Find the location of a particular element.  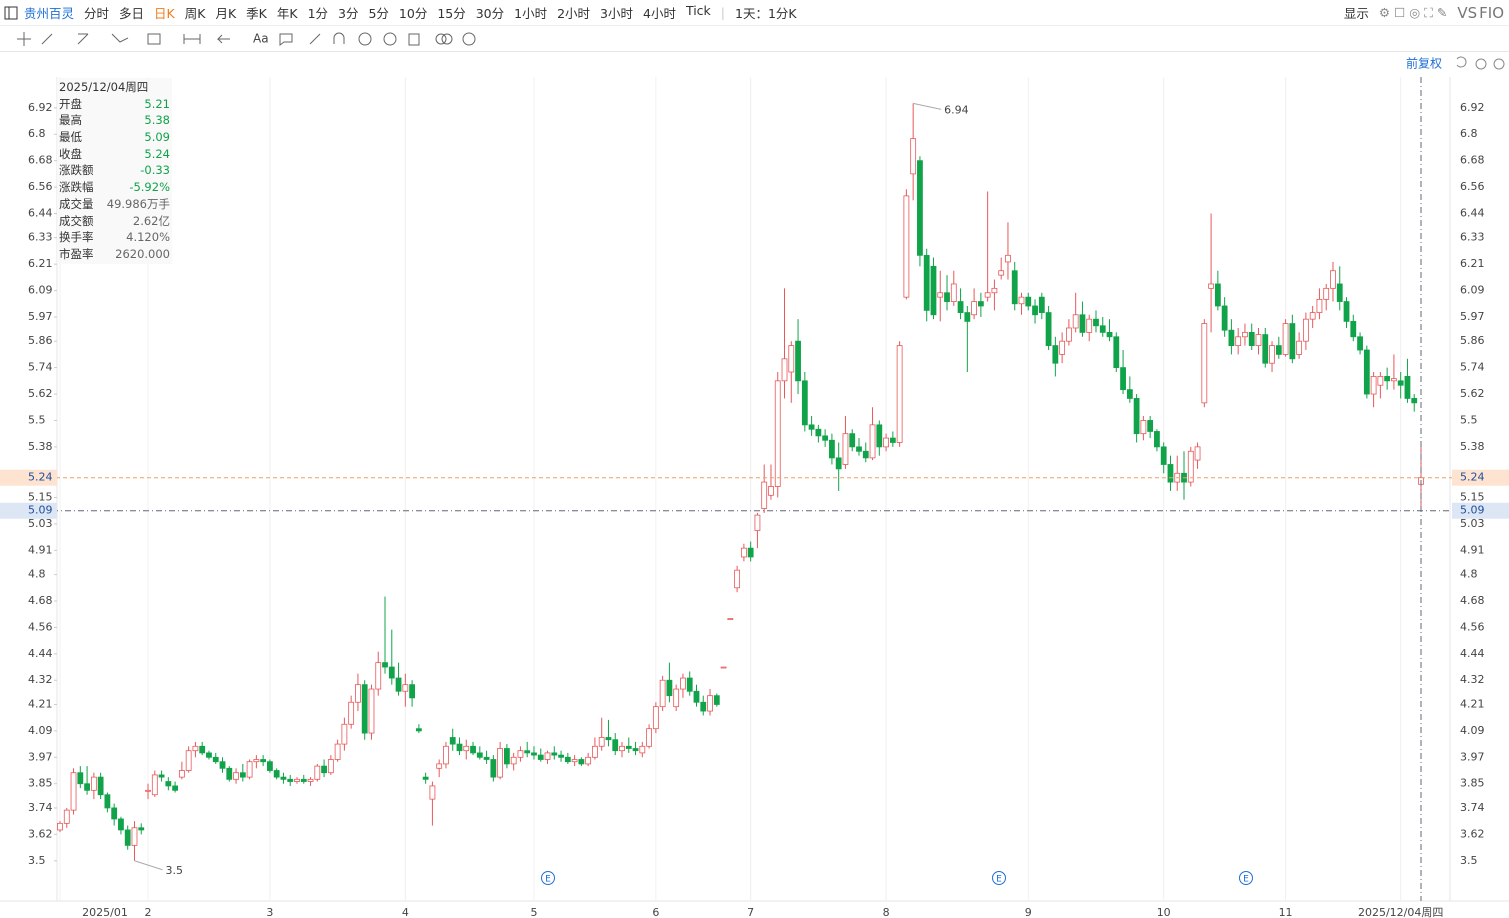

y-tick-label: 6.21 is located at coordinates (40, 263).